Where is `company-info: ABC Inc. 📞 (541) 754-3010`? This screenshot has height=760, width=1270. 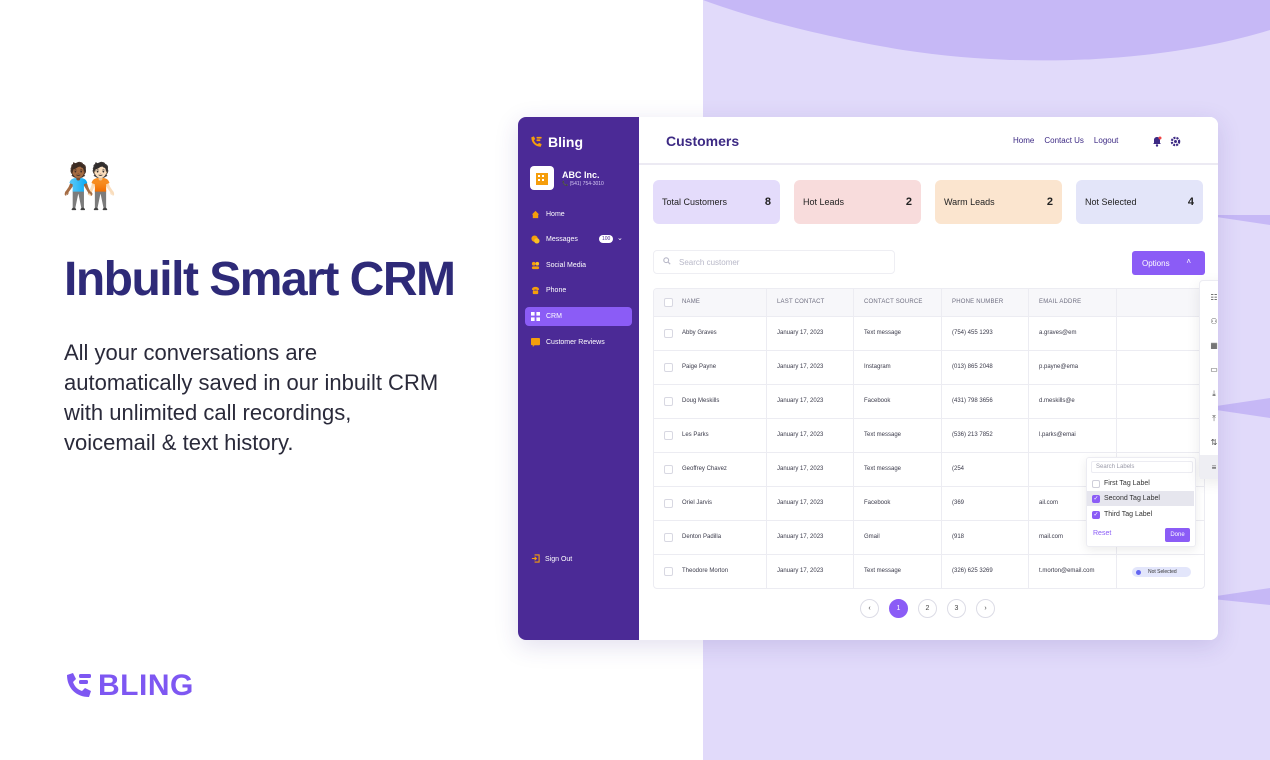 company-info: ABC Inc. 📞 (541) 754-3010 is located at coordinates (567, 178).